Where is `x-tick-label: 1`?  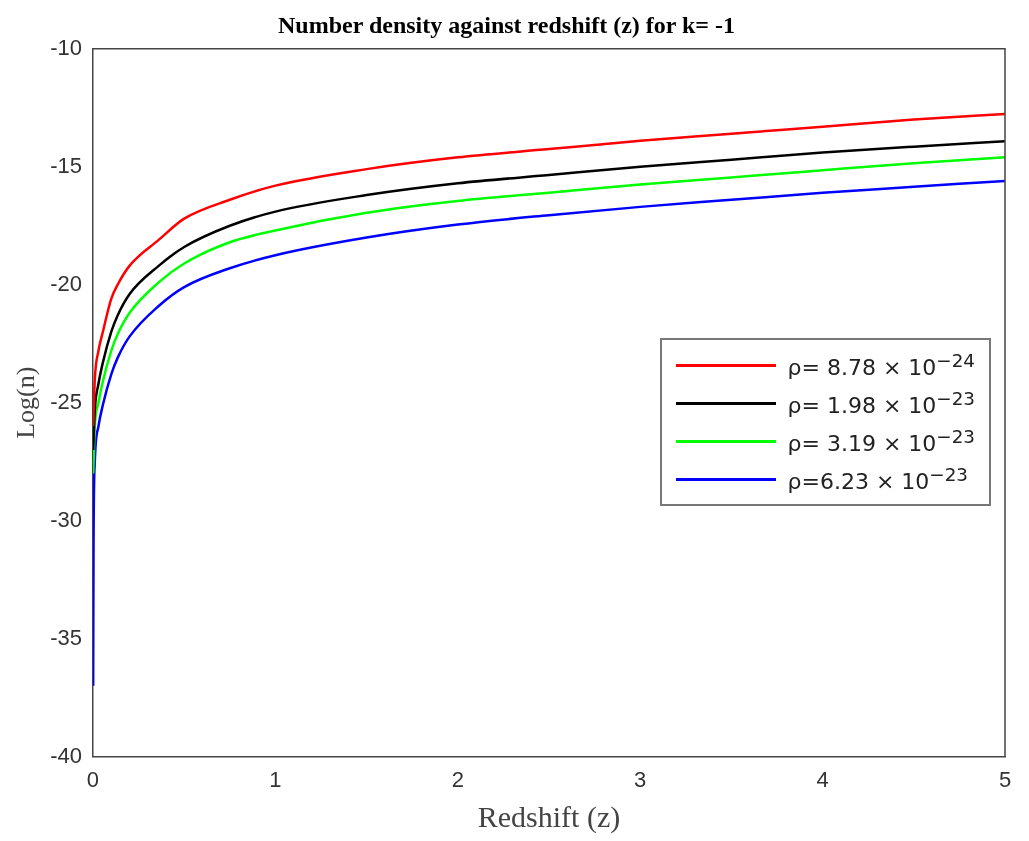
x-tick-label: 1 is located at coordinates (275, 779).